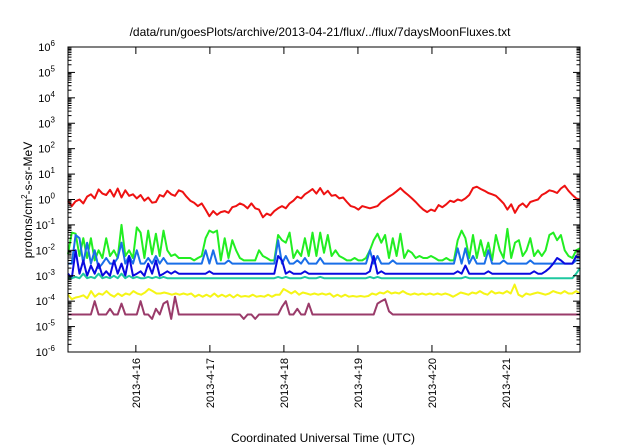 Image resolution: width=640 pixels, height=448 pixels. What do you see at coordinates (46, 249) in the screenshot?
I see `y-tick-label: 10⁻²` at bounding box center [46, 249].